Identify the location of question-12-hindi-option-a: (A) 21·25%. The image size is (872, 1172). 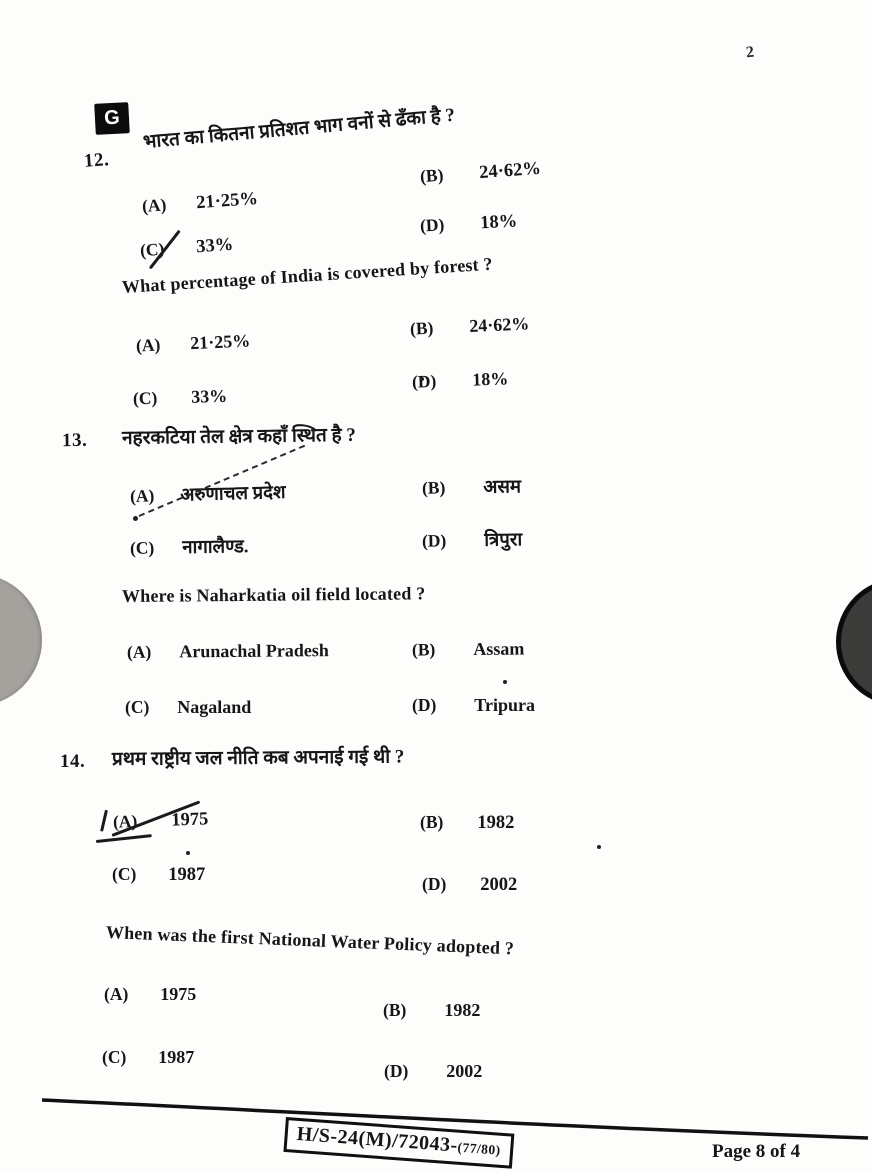
(199, 203).